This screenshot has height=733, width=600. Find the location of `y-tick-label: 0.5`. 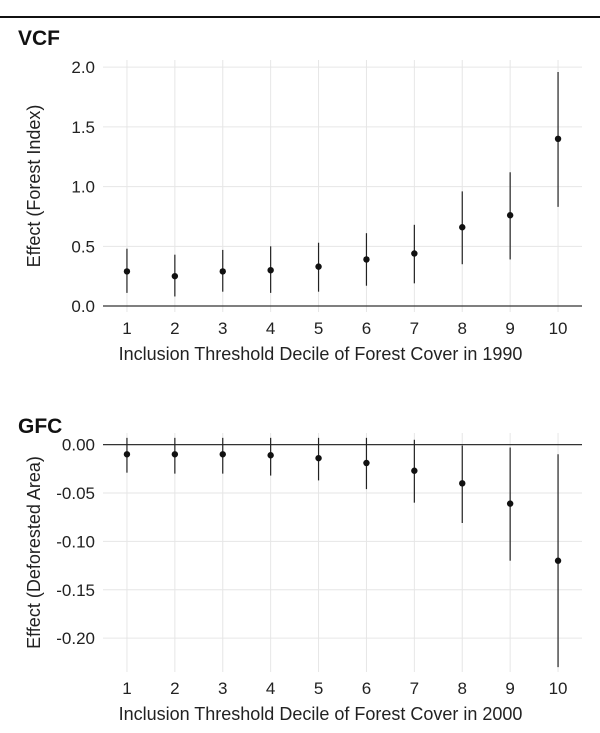

y-tick-label: 0.5 is located at coordinates (83, 246).